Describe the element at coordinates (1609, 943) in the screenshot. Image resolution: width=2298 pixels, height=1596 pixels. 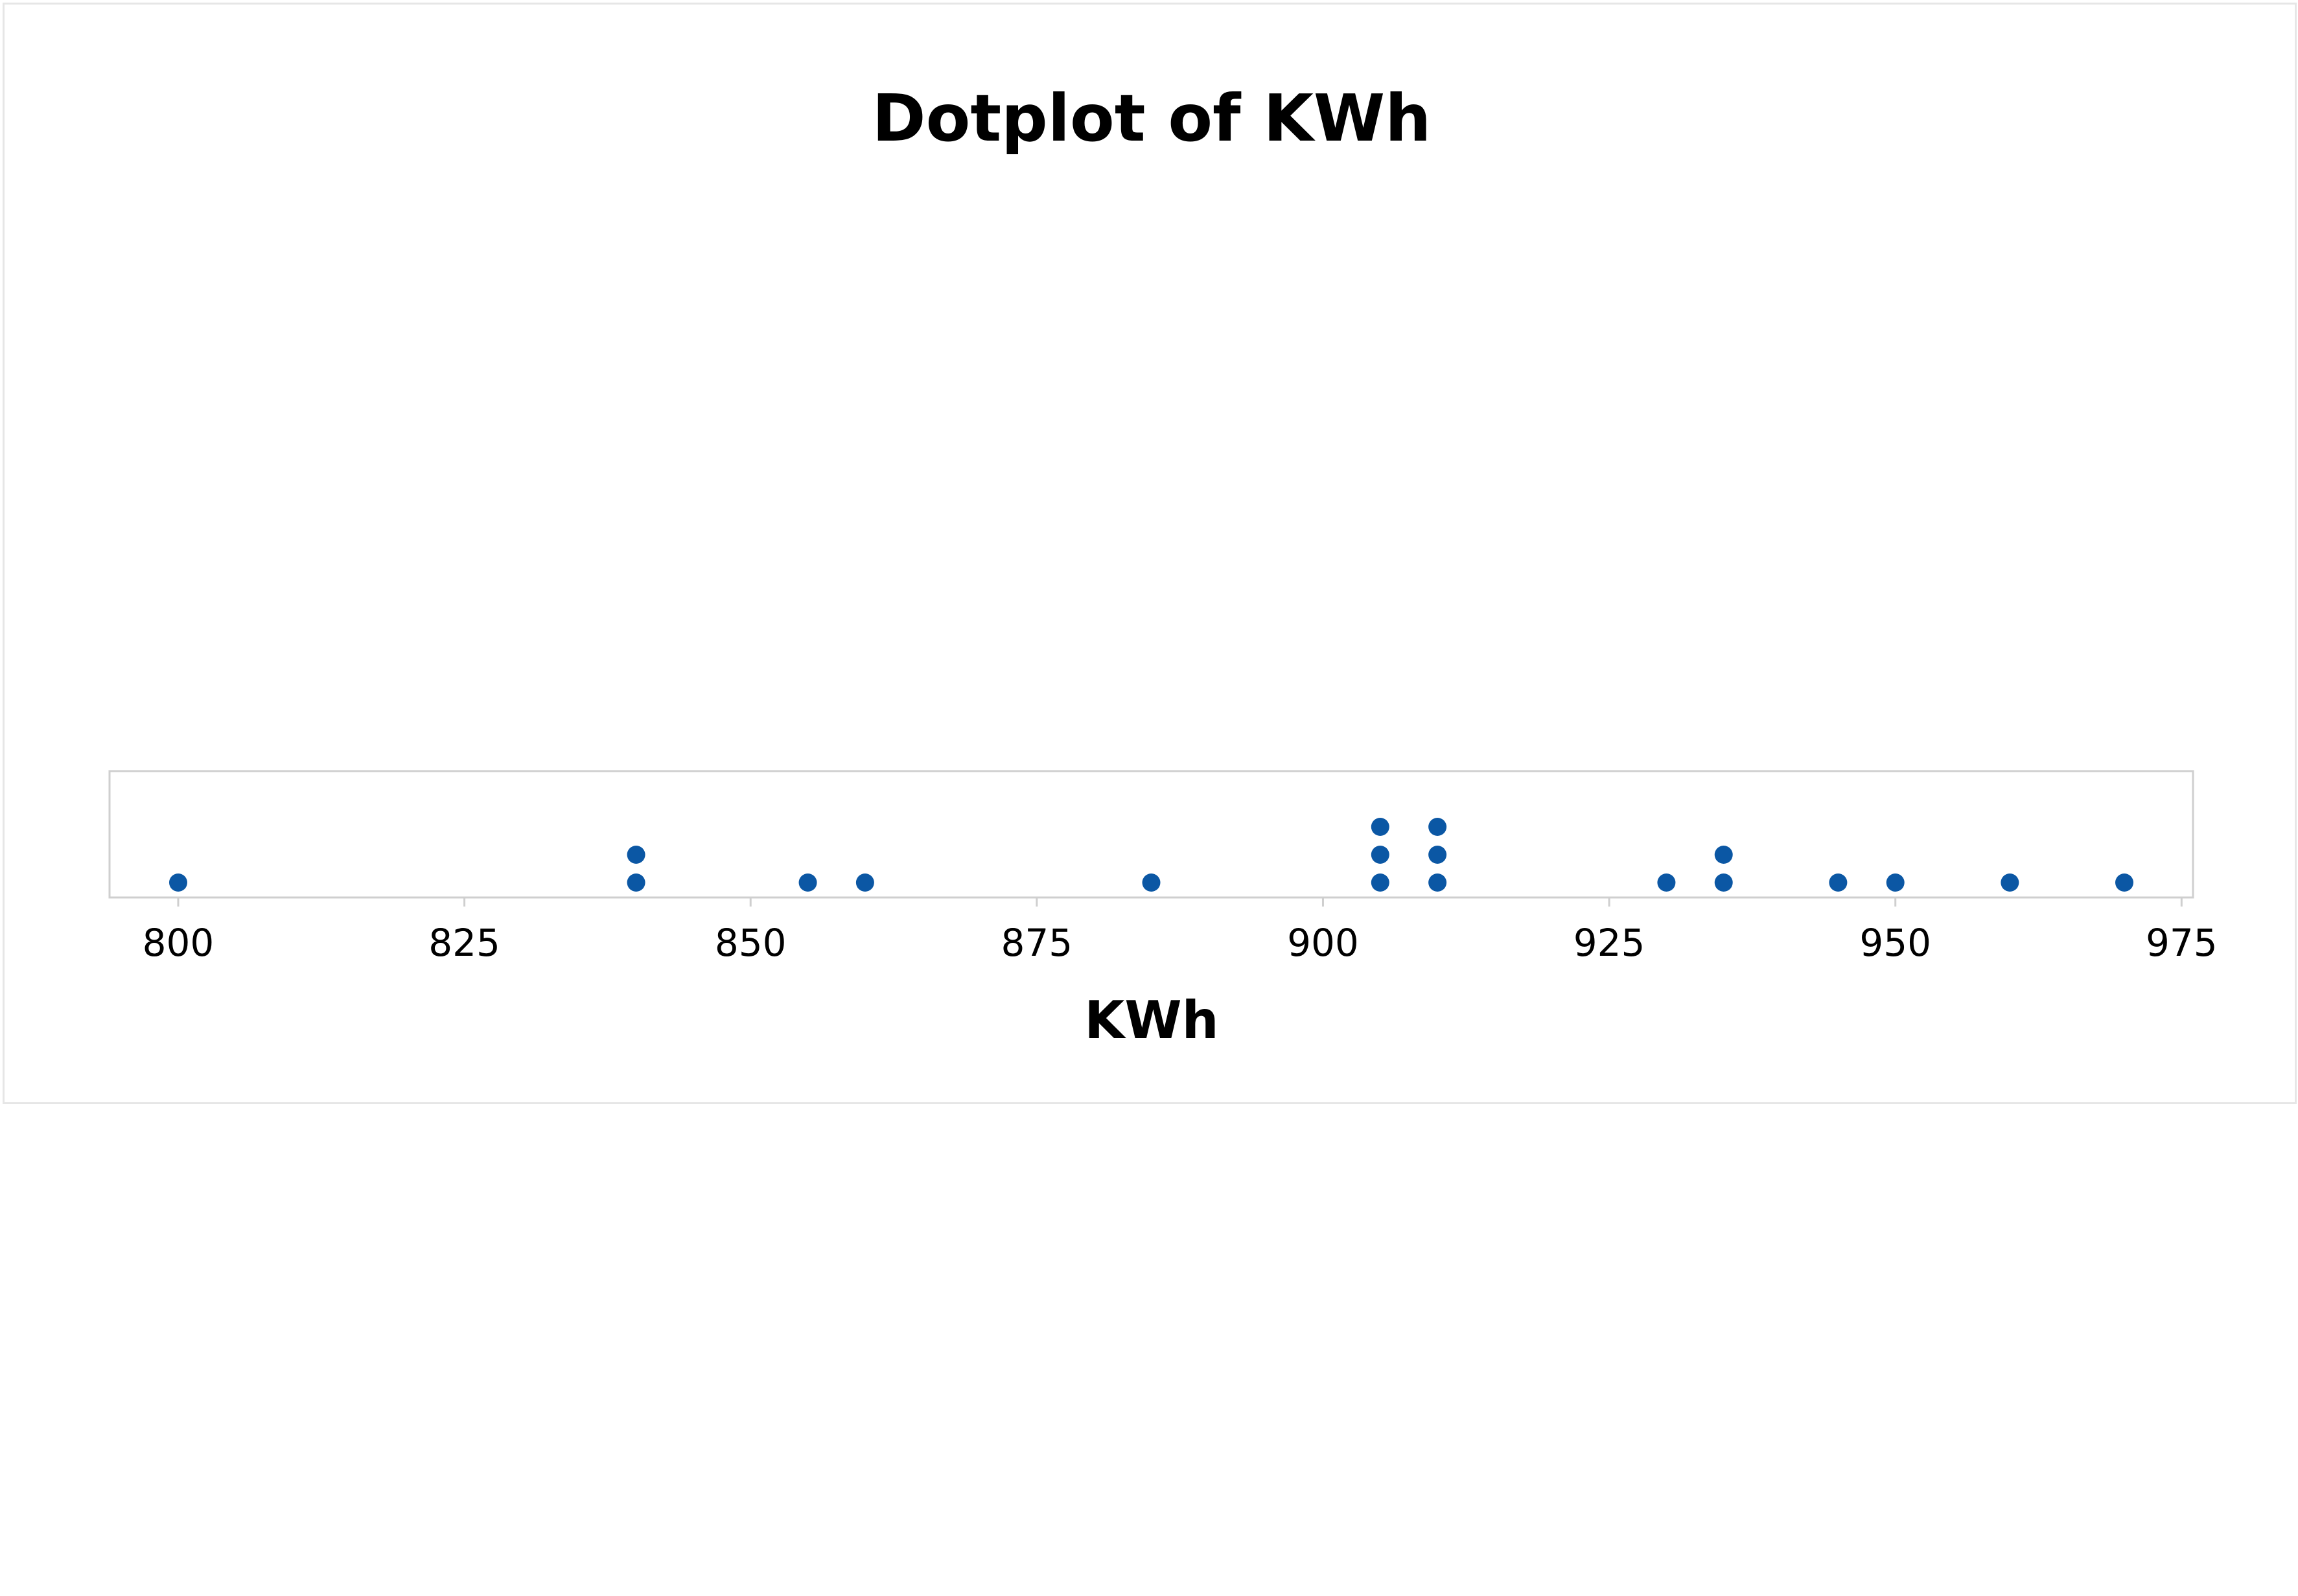
I see `x-tick-label: 925` at that location.